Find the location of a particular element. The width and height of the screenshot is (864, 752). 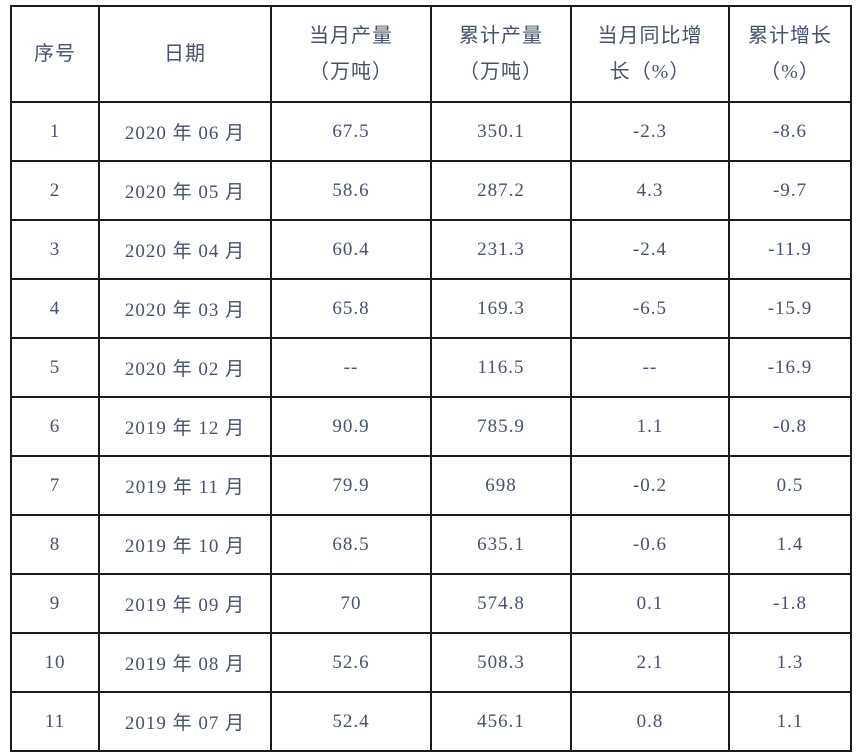

cell-date: 2020 年 02 月 is located at coordinates (185, 367).